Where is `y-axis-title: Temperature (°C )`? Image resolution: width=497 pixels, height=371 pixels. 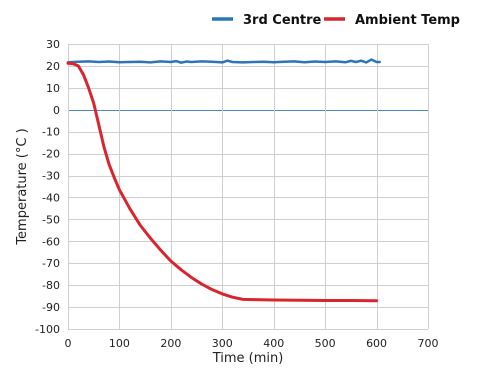 y-axis-title: Temperature (°C ) is located at coordinates (22, 186).